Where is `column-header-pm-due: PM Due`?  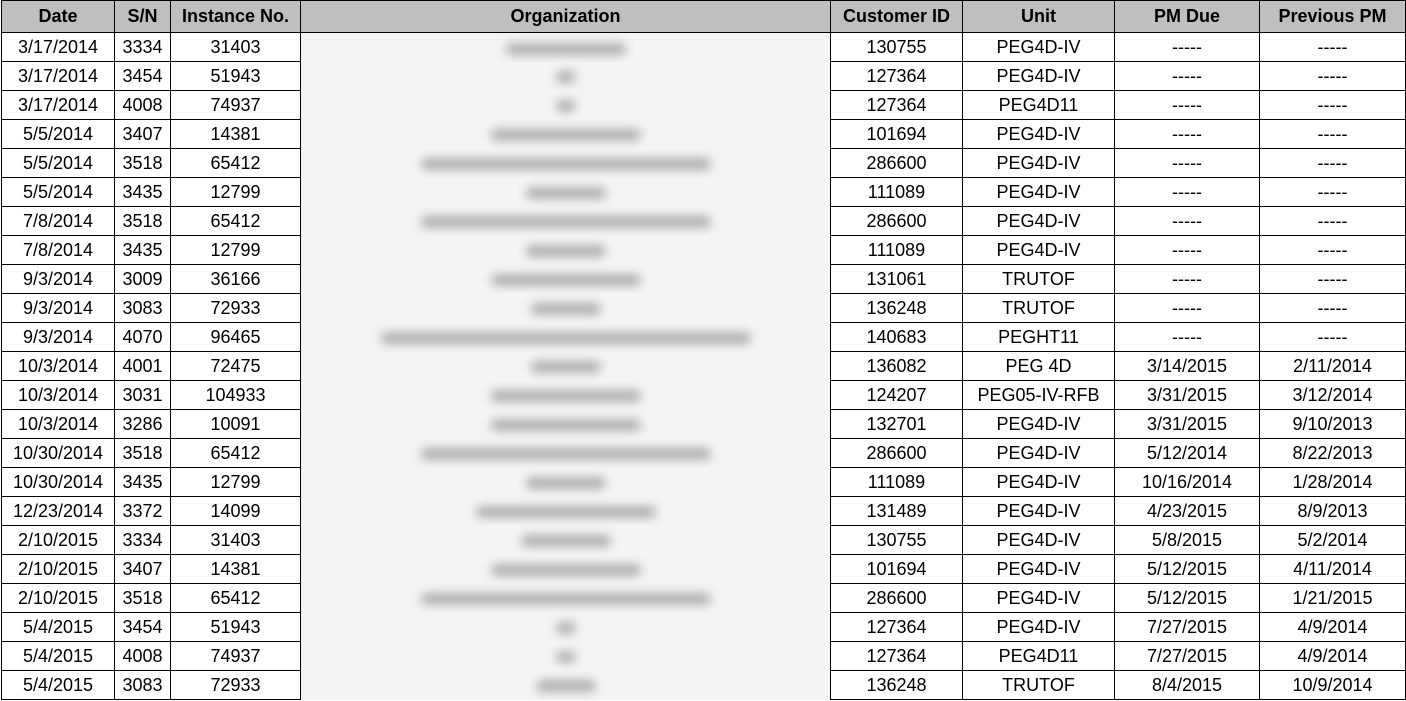
column-header-pm-due: PM Due is located at coordinates (1187, 17).